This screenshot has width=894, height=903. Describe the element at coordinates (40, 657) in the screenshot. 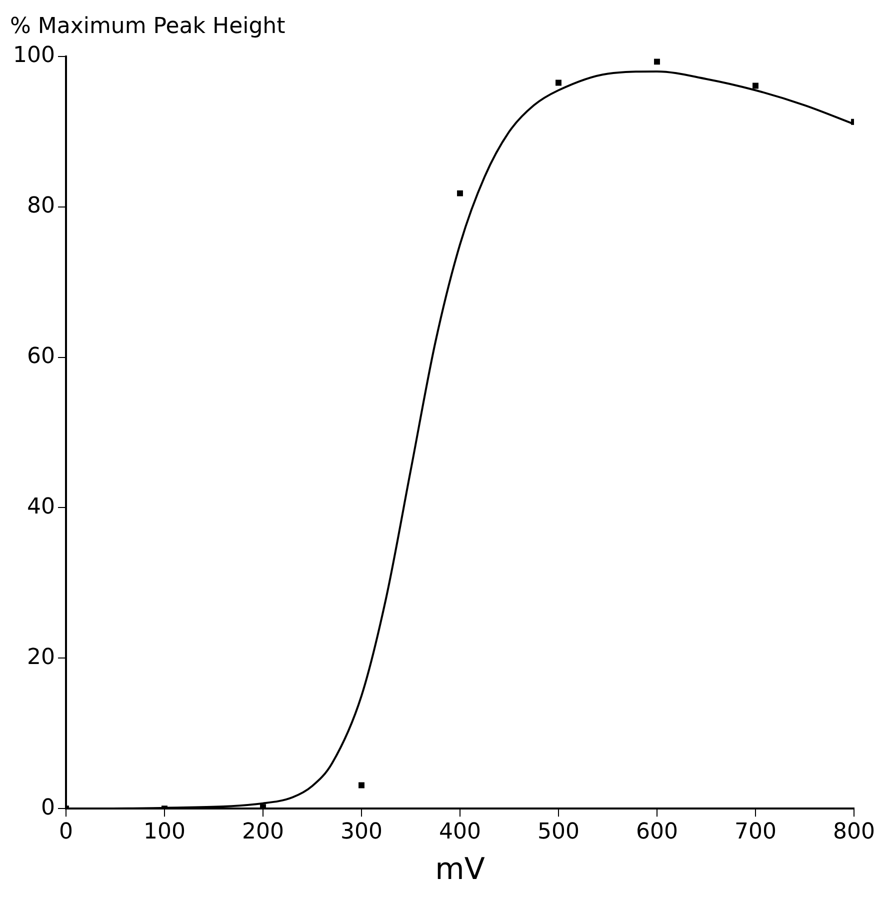

I see `y-tick-label: 20` at that location.